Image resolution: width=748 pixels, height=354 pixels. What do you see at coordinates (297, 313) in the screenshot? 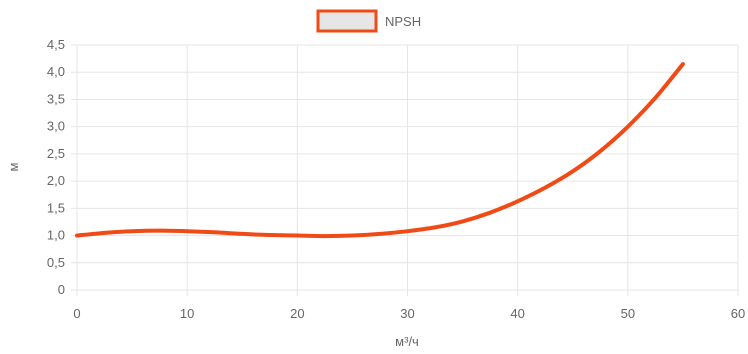
I see `x-tick-label: 20` at bounding box center [297, 313].